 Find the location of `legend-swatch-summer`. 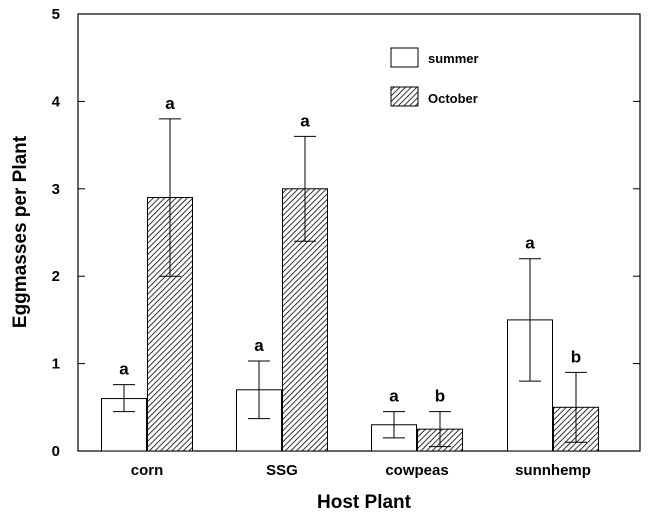

legend-swatch-summer is located at coordinates (404, 57).